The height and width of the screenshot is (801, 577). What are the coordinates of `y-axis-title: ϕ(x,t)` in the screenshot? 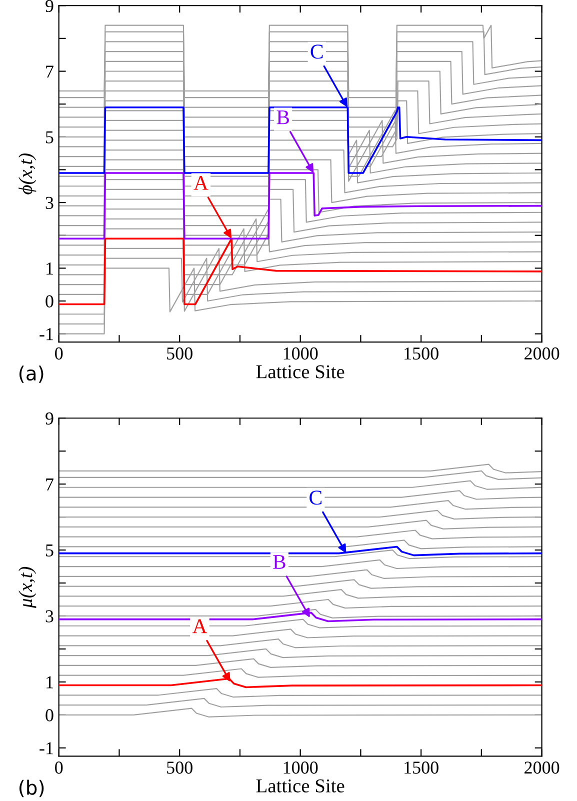 It's located at (27, 173).